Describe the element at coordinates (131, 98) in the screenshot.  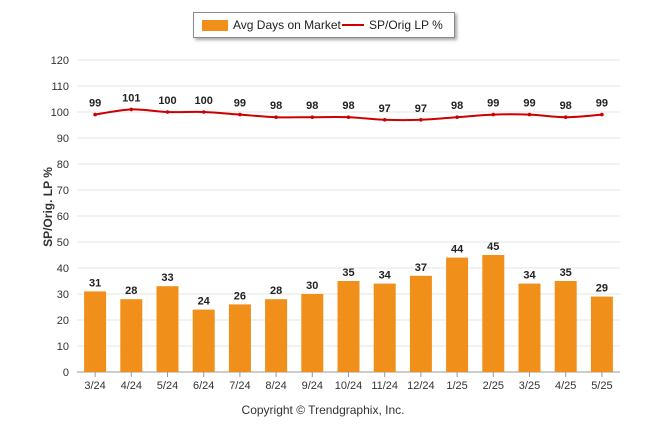
I see `line-value-label: 101` at that location.